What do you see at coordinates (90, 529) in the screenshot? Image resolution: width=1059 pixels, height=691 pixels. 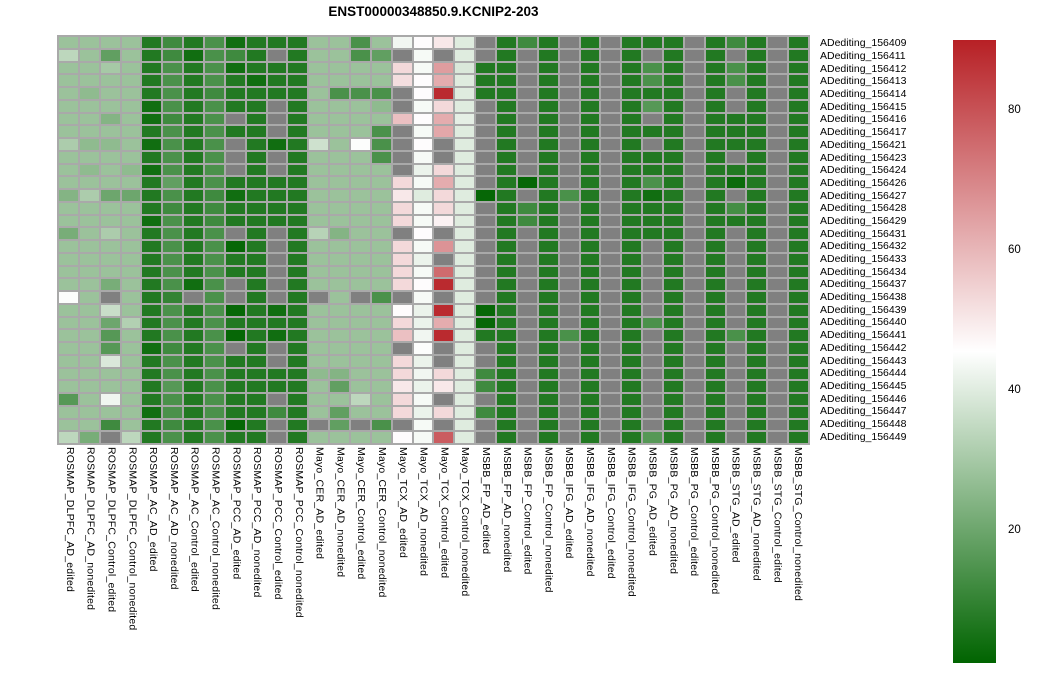 I see `column-label: ROSMAP_DLPFC_AD_nonedited` at bounding box center [90, 529].